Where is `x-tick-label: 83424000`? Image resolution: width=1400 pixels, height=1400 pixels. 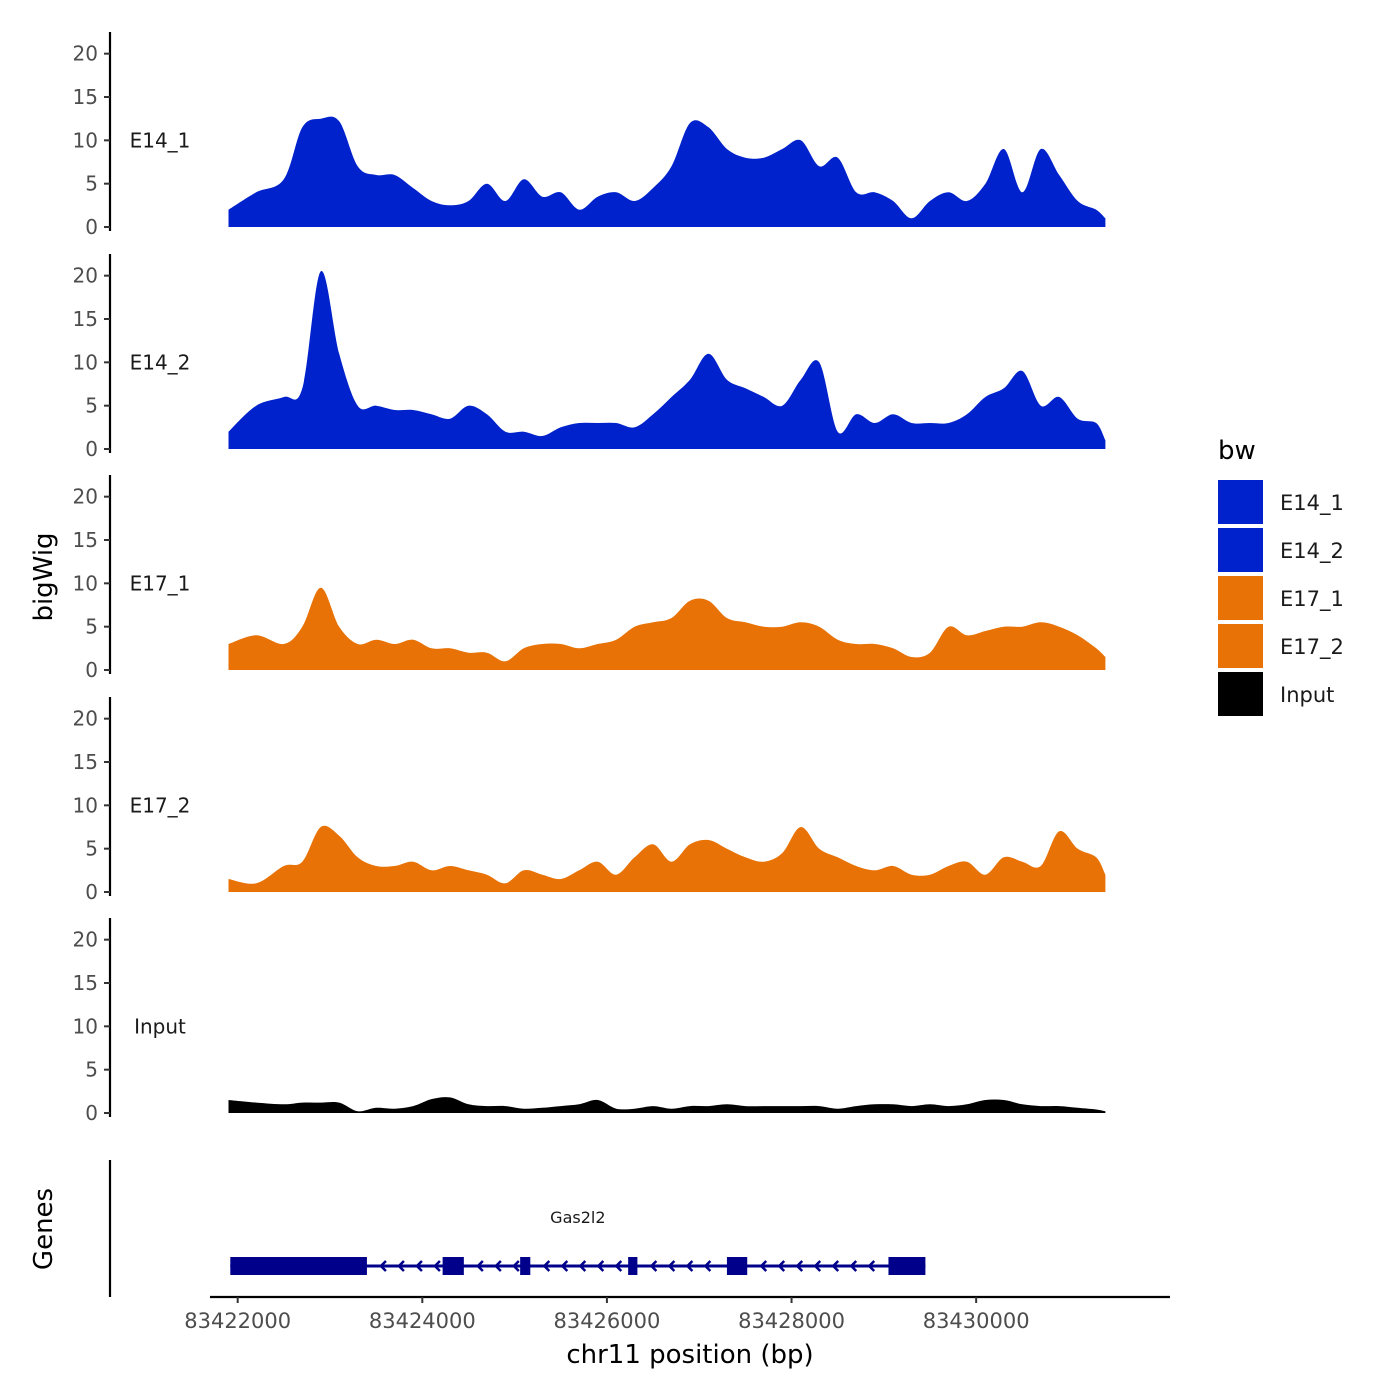
x-tick-label: 83424000 is located at coordinates (422, 1321).